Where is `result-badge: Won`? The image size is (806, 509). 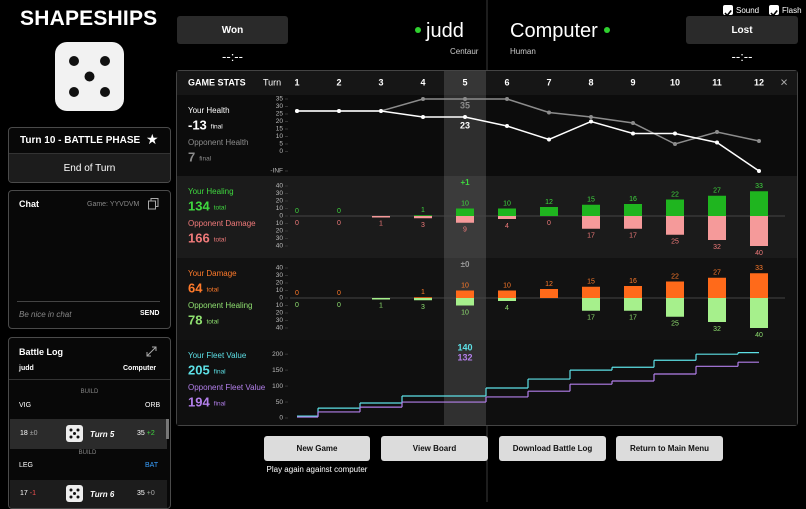 result-badge: Won is located at coordinates (232, 30).